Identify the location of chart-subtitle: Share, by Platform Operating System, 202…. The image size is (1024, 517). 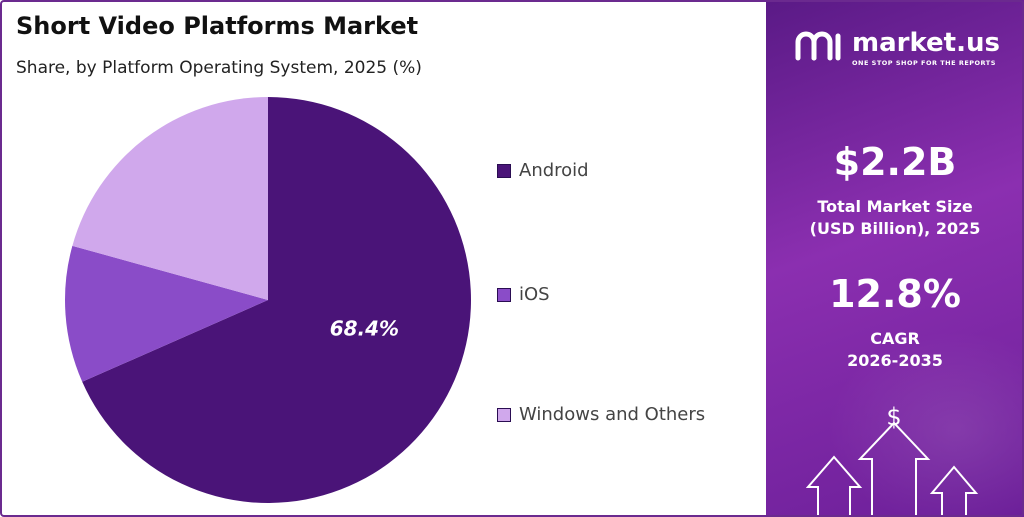
(219, 68).